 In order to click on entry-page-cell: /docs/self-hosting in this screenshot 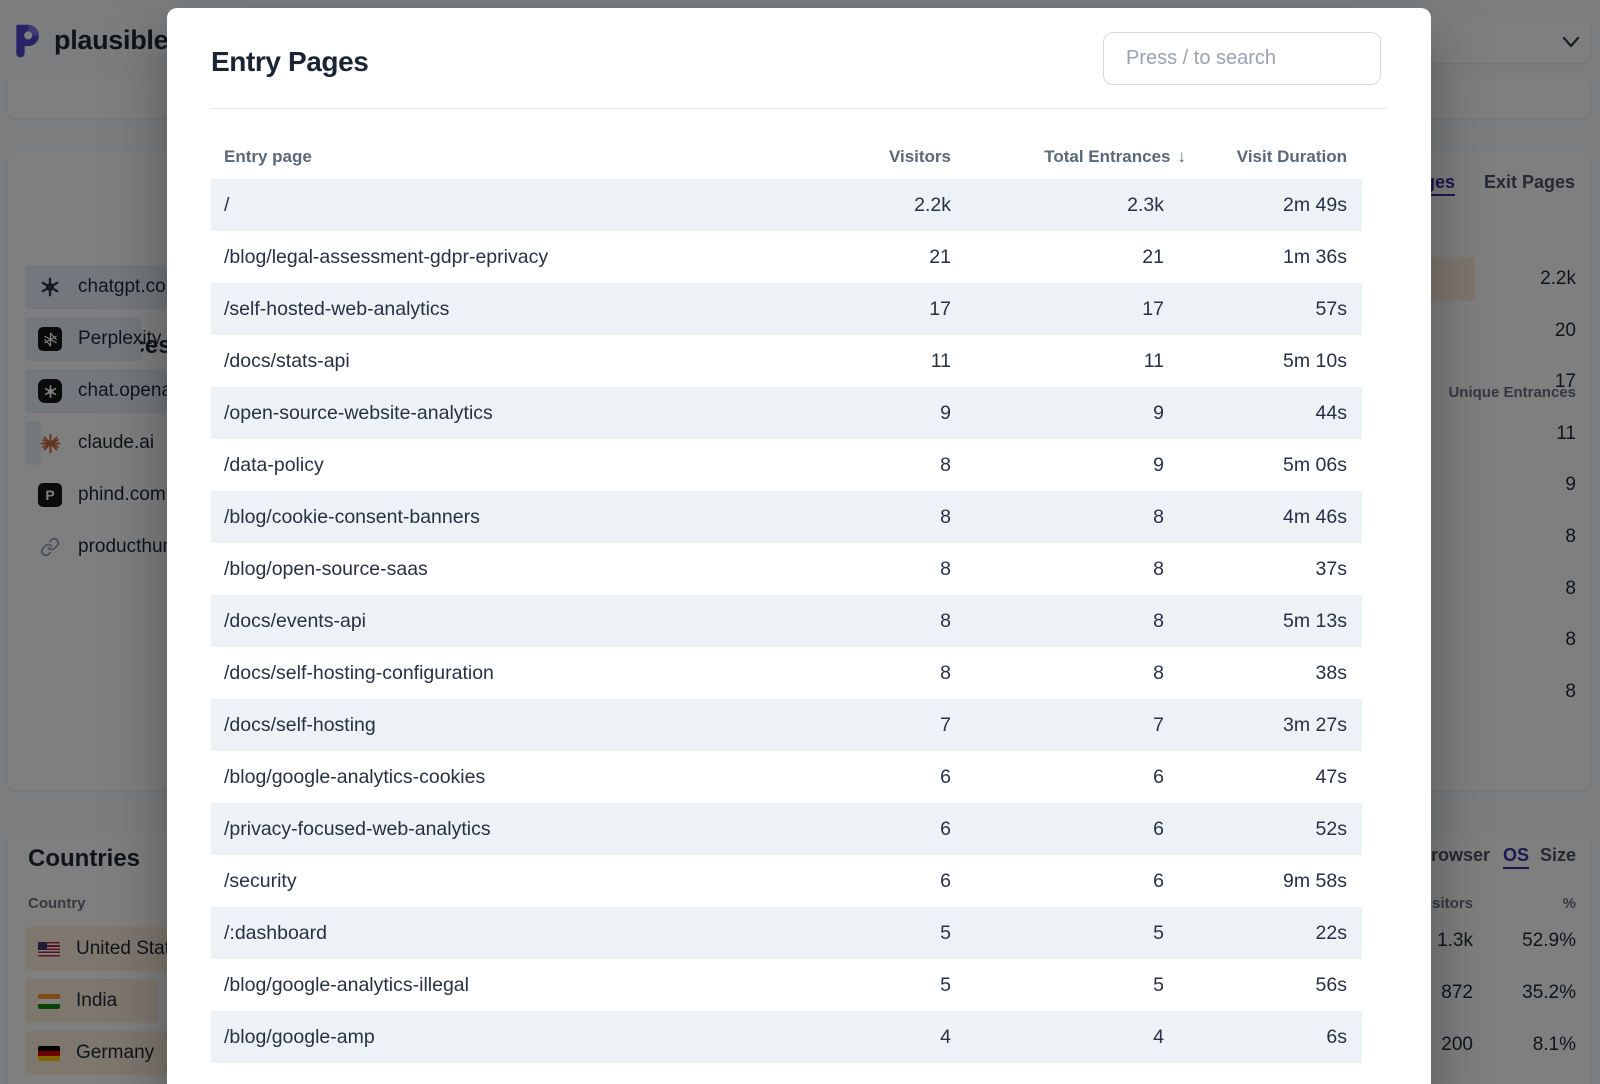, I will do `click(300, 725)`.